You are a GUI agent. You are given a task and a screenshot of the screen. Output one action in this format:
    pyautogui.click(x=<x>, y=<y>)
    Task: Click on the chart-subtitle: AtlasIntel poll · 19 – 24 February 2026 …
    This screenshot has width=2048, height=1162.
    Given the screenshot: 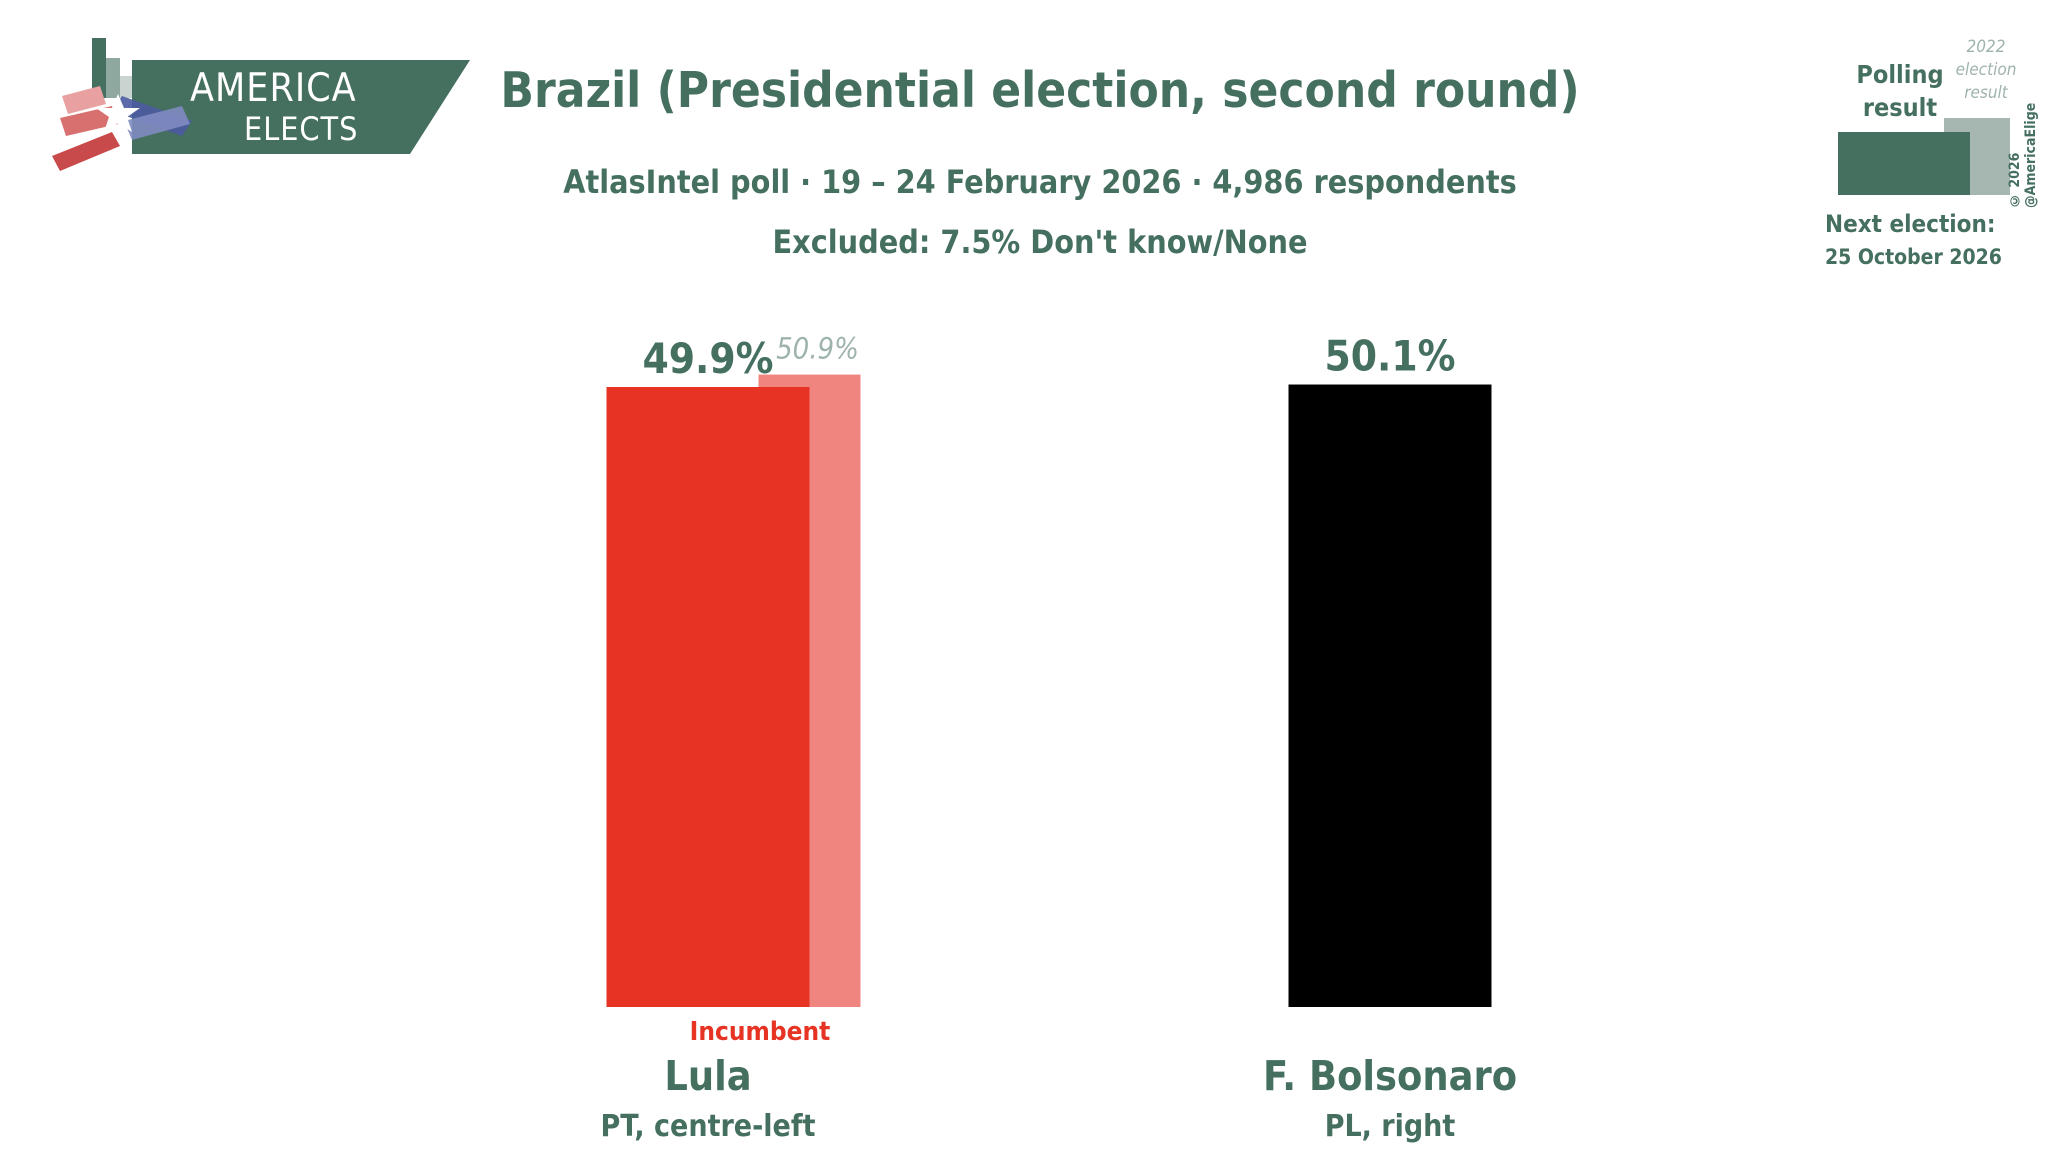 What is the action you would take?
    pyautogui.click(x=1040, y=182)
    